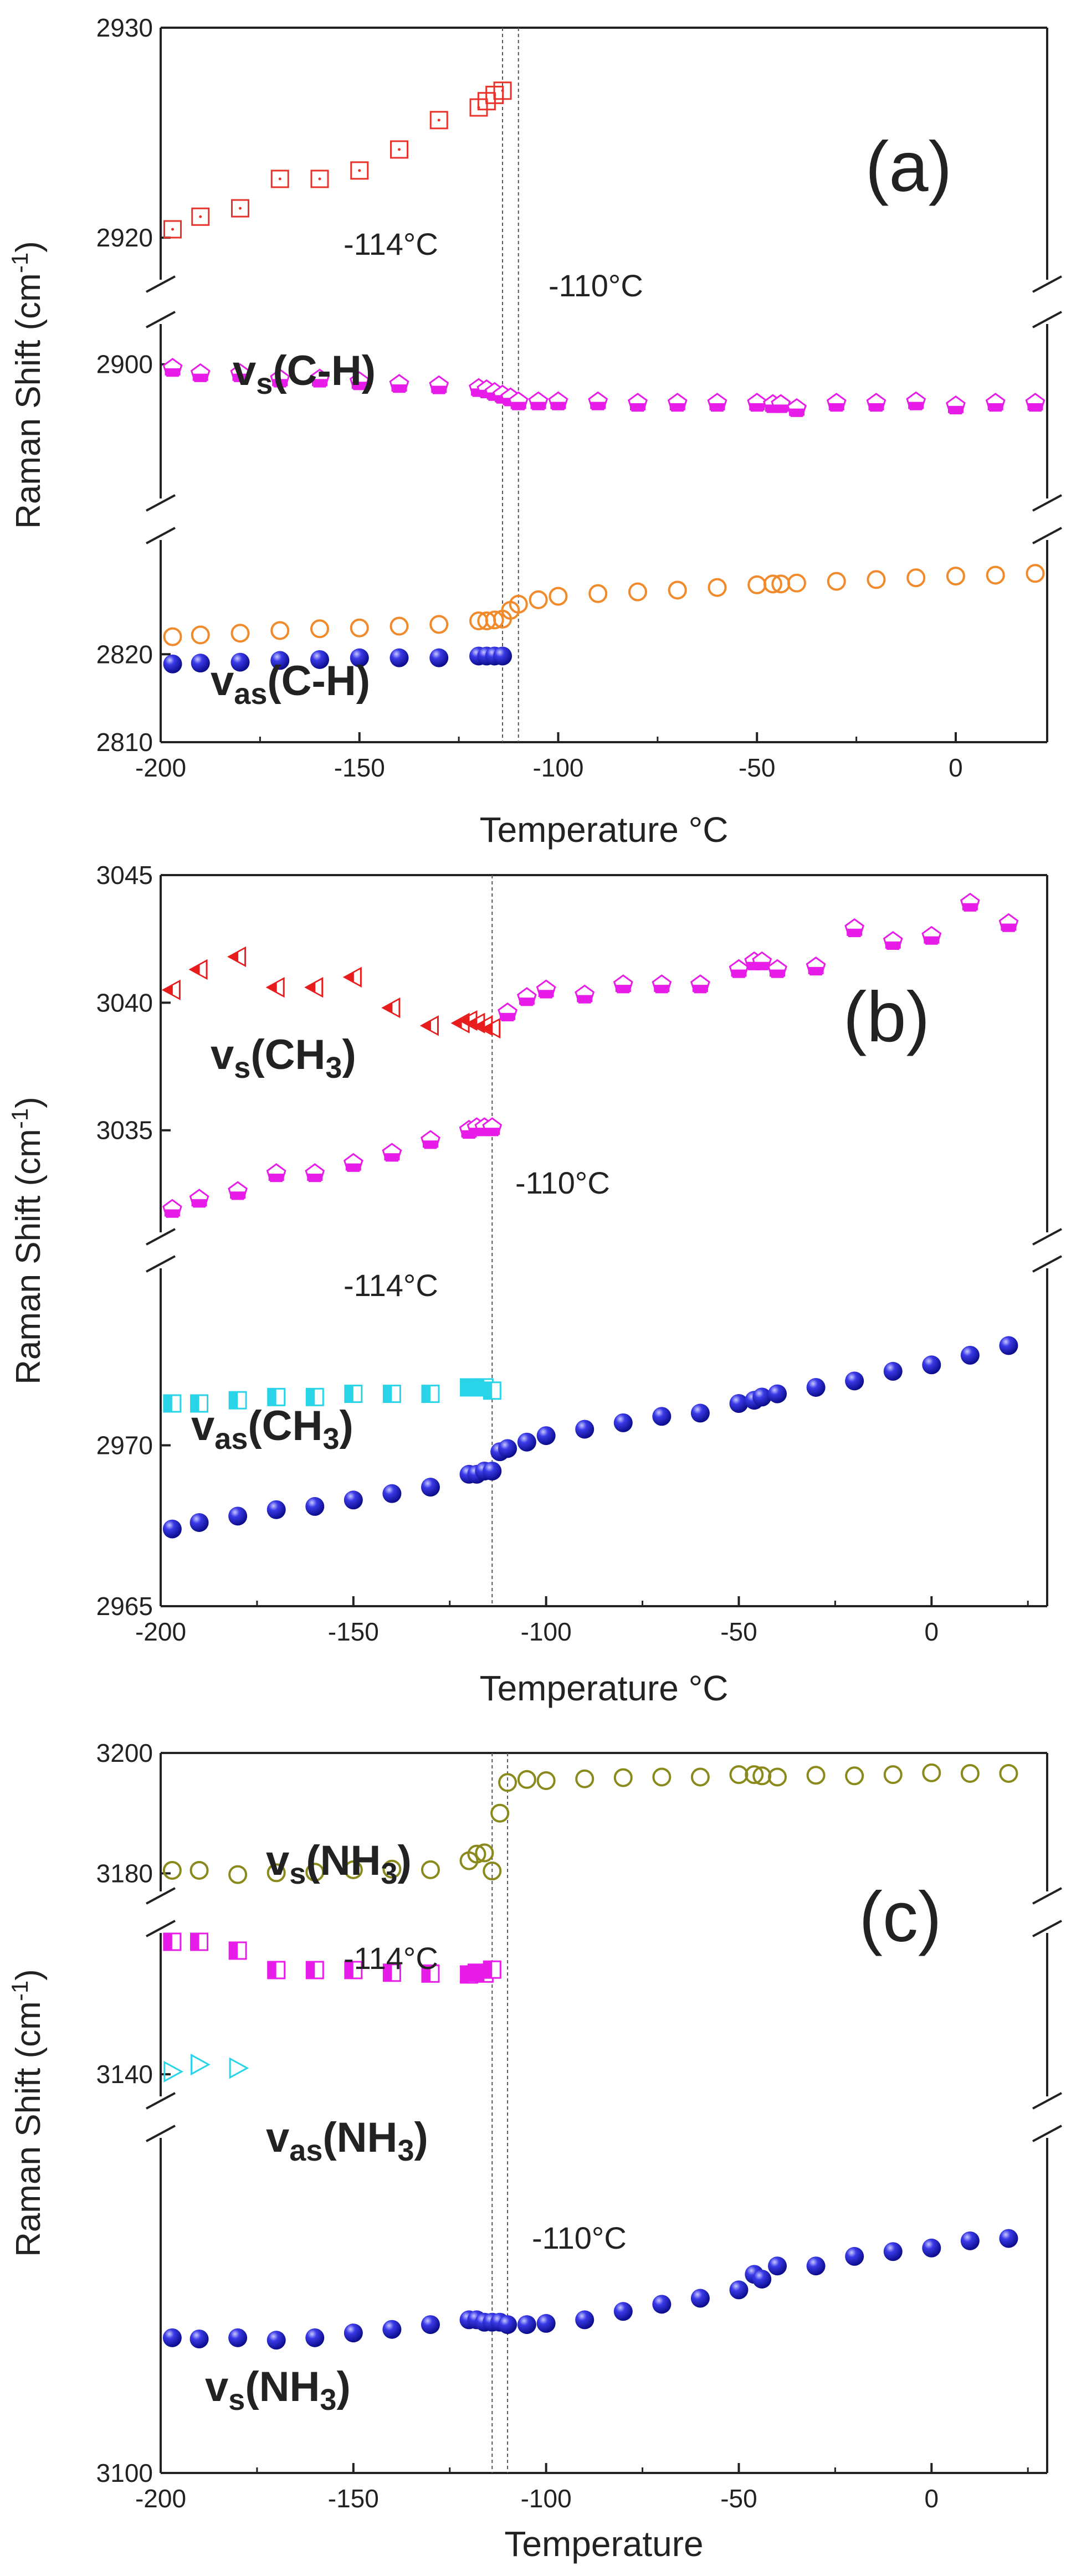  Describe the element at coordinates (738, 2498) in the screenshot. I see `x-tick-label: -50` at that location.